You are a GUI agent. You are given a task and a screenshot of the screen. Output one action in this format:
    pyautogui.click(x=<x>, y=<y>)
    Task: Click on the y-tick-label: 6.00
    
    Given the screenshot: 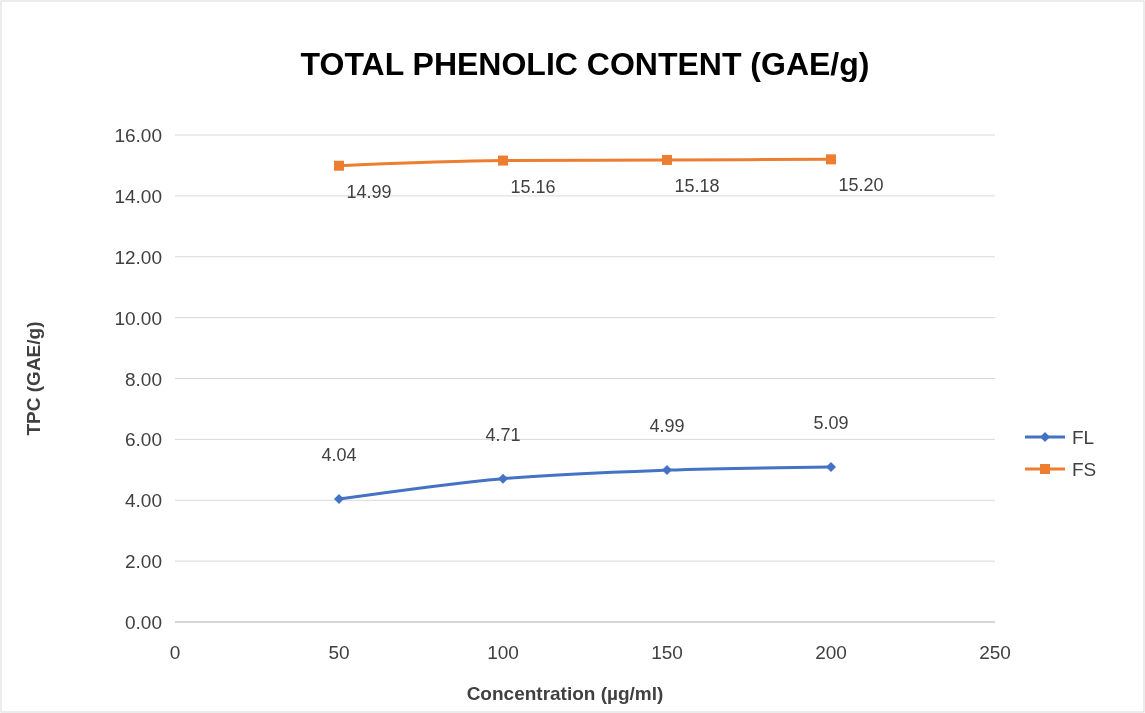 What is the action you would take?
    pyautogui.click(x=143, y=440)
    